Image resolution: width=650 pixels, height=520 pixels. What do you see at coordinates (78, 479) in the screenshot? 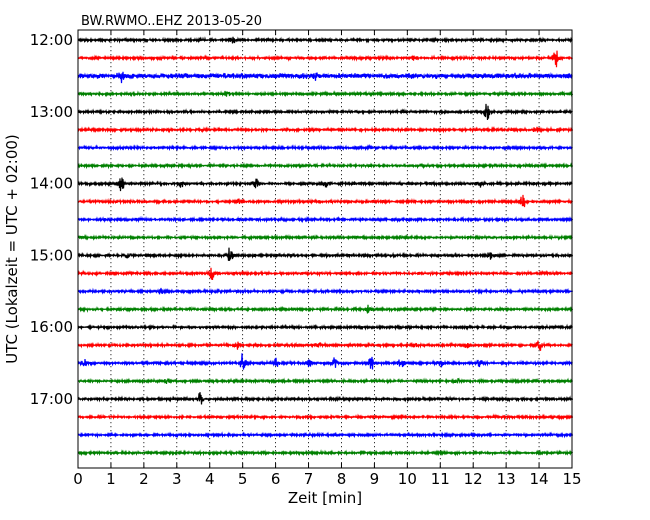
I see `x-tick-label: 0` at bounding box center [78, 479].